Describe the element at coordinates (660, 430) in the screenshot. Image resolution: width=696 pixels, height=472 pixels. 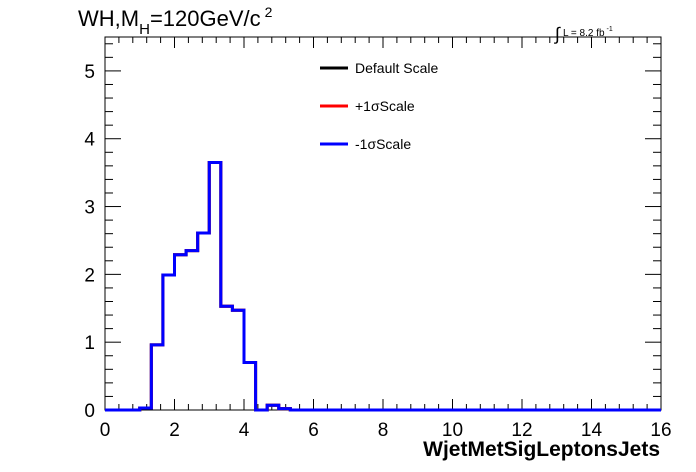
I see `x-tick-label: 16` at that location.